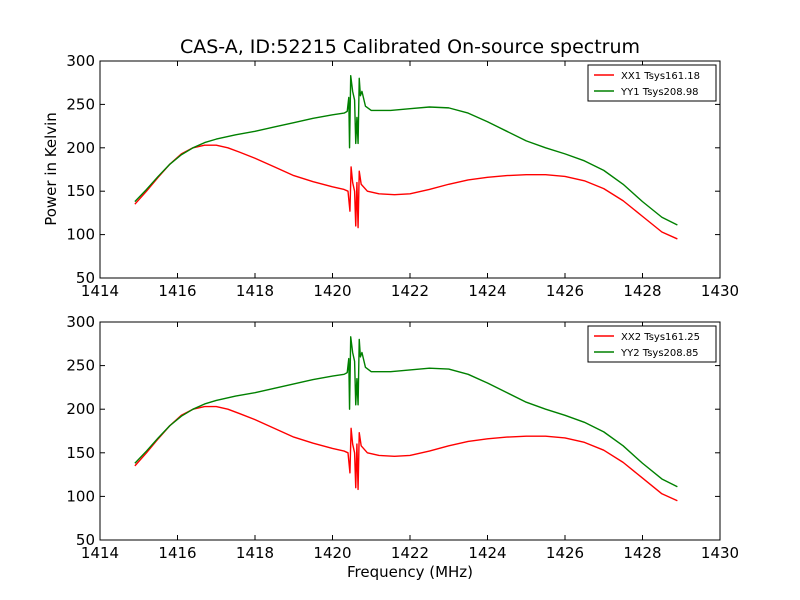 The height and width of the screenshot is (600, 800). Describe the element at coordinates (660, 76) in the screenshot. I see `legend-label: XX1 Tsys161.18` at that location.